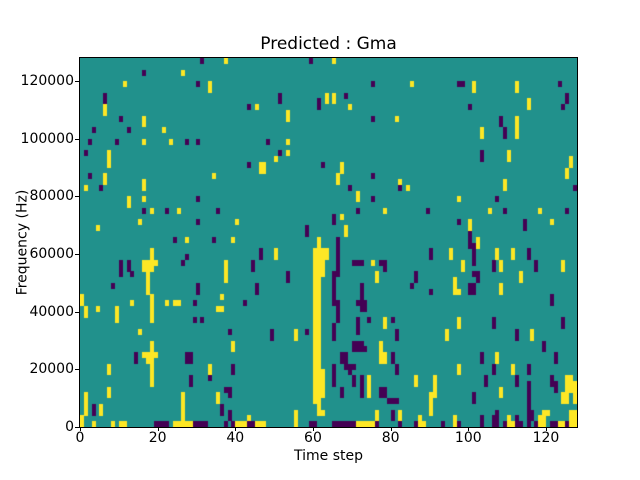 The image size is (640, 480). What do you see at coordinates (69, 427) in the screenshot?
I see `y-tick-label: 0` at bounding box center [69, 427].